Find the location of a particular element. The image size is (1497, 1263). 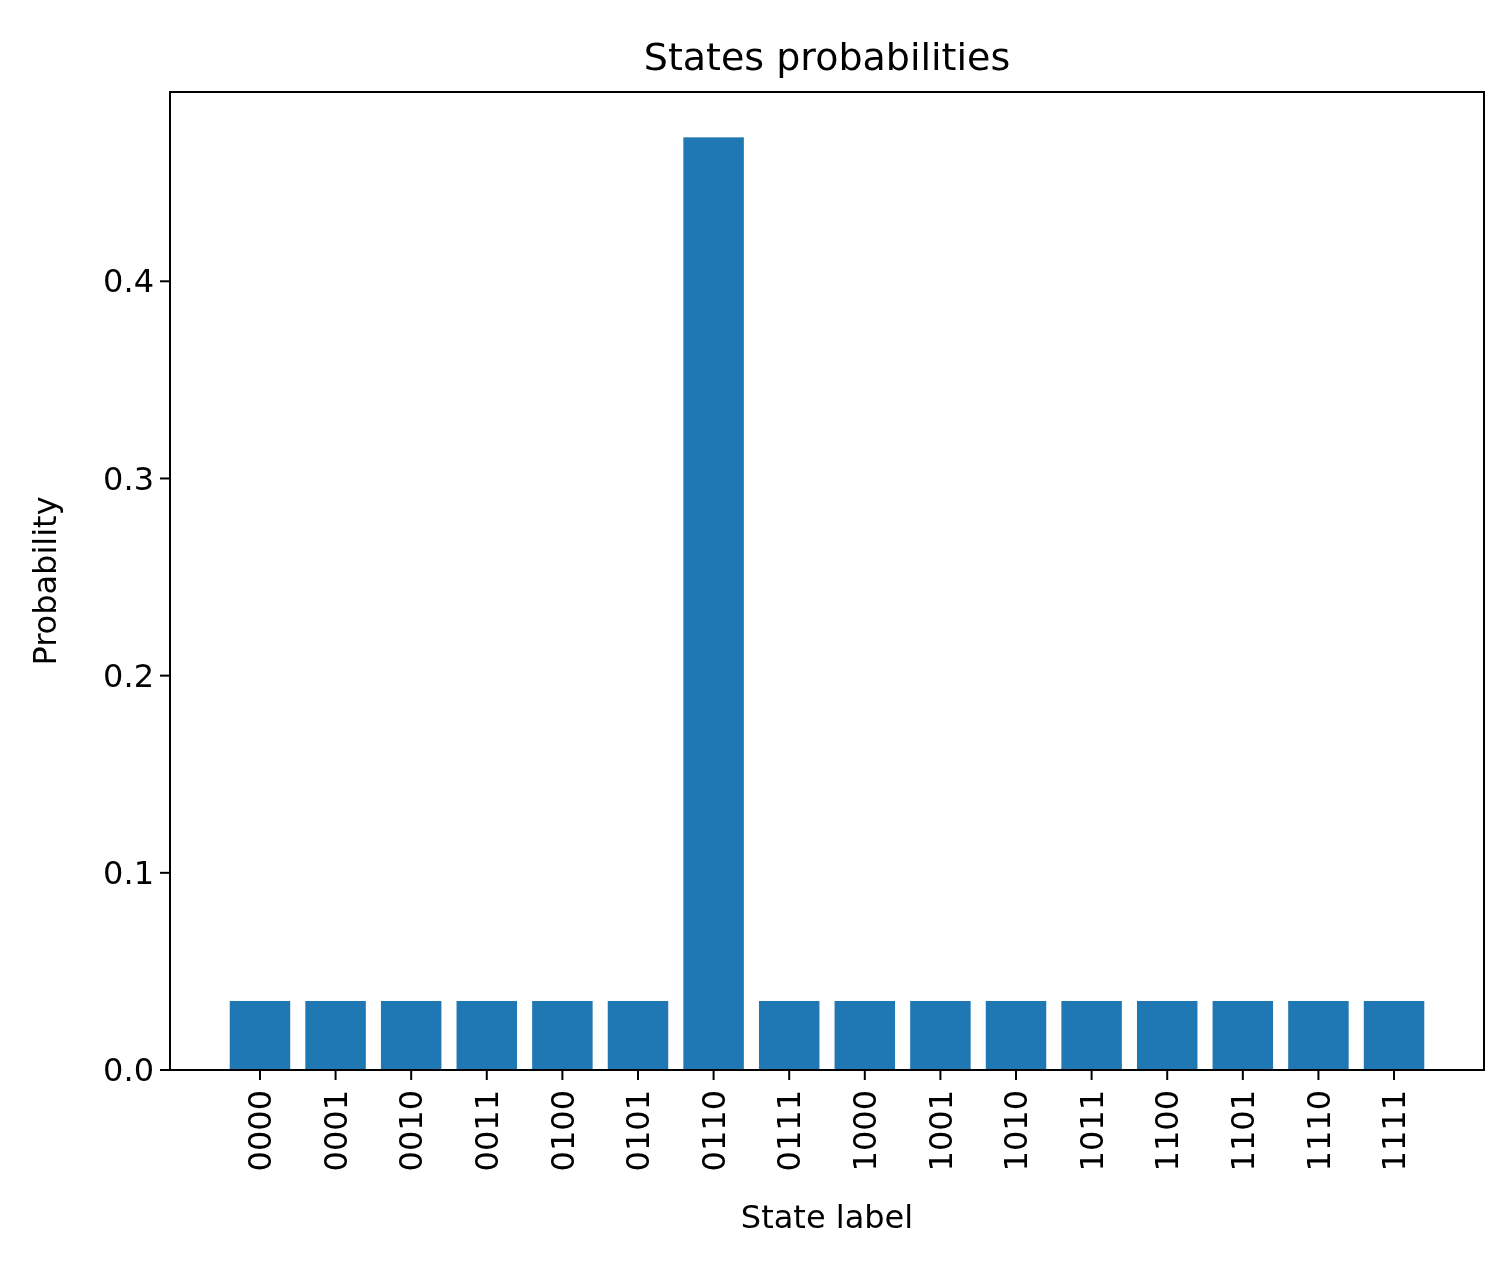

x-tick-label: 1110 is located at coordinates (1318, 1131).